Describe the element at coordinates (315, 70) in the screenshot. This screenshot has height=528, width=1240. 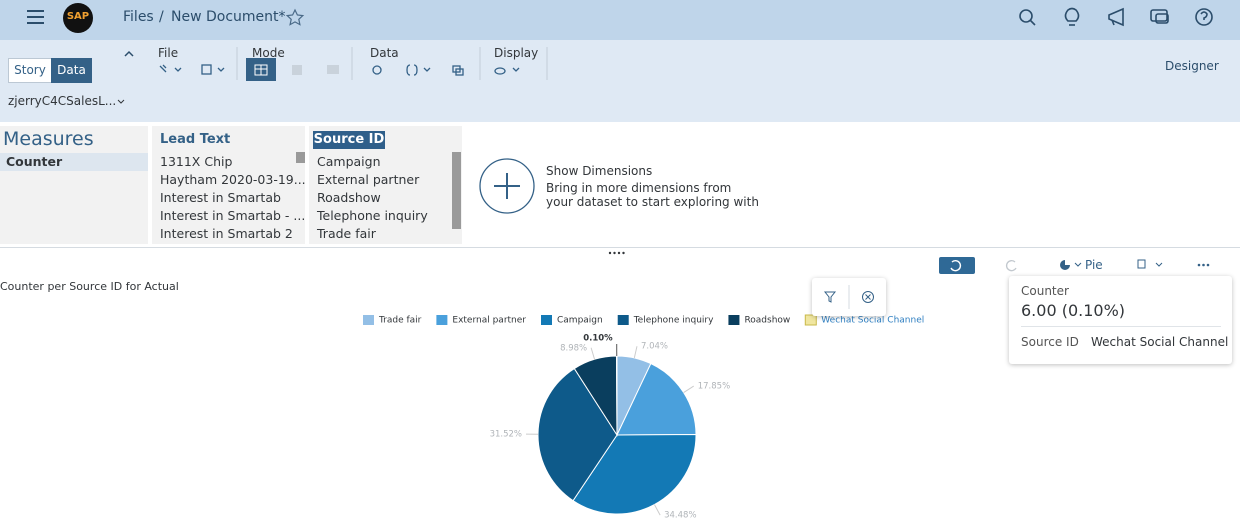
I see `disabled-icons` at that location.